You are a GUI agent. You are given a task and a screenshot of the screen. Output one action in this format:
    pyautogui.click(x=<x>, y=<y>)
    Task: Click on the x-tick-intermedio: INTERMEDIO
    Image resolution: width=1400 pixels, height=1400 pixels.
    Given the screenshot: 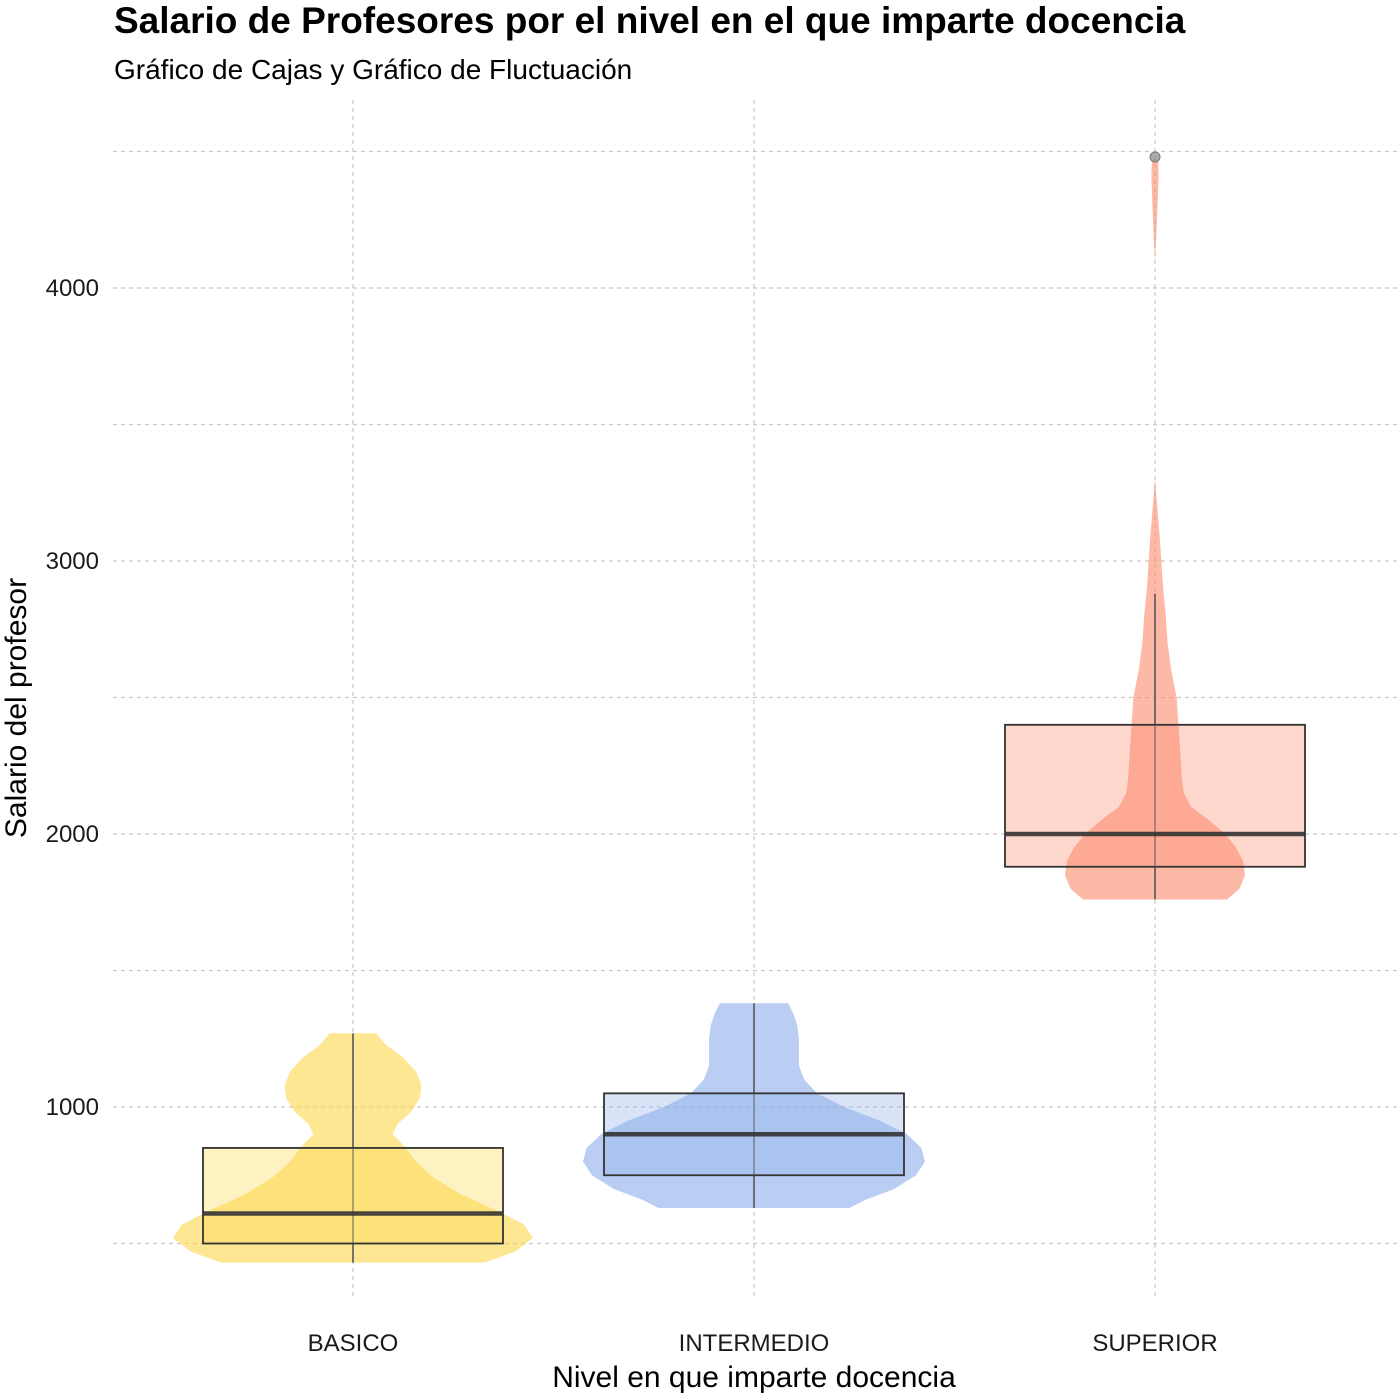 What is the action you would take?
    pyautogui.click(x=754, y=1343)
    